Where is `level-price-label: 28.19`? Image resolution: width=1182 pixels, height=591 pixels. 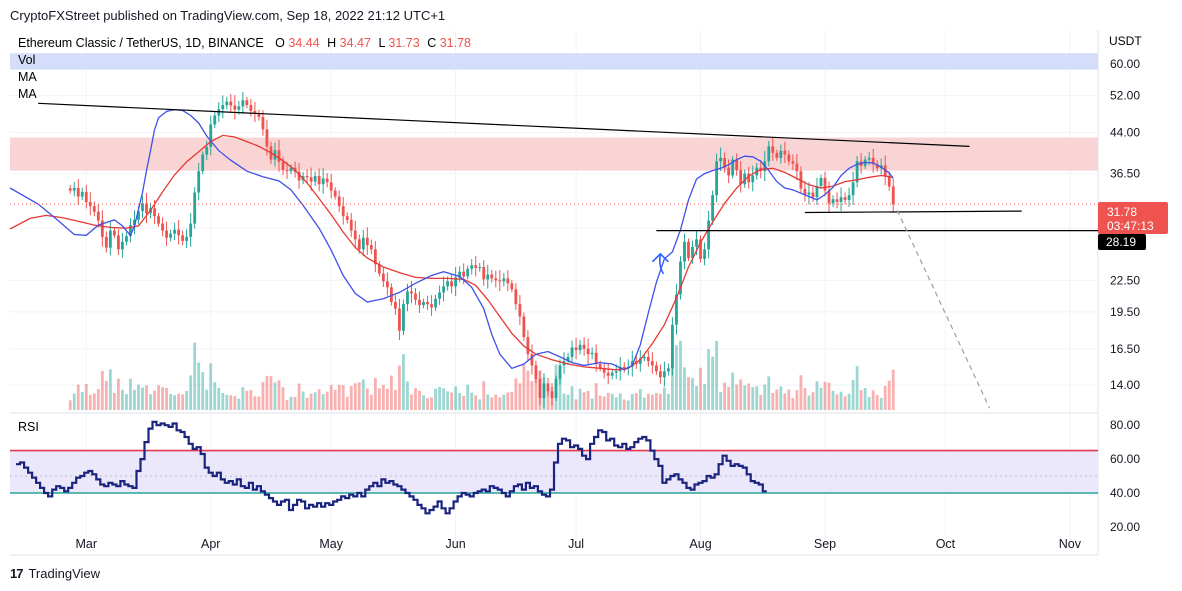
level-price-label: 28.19 is located at coordinates (1121, 242).